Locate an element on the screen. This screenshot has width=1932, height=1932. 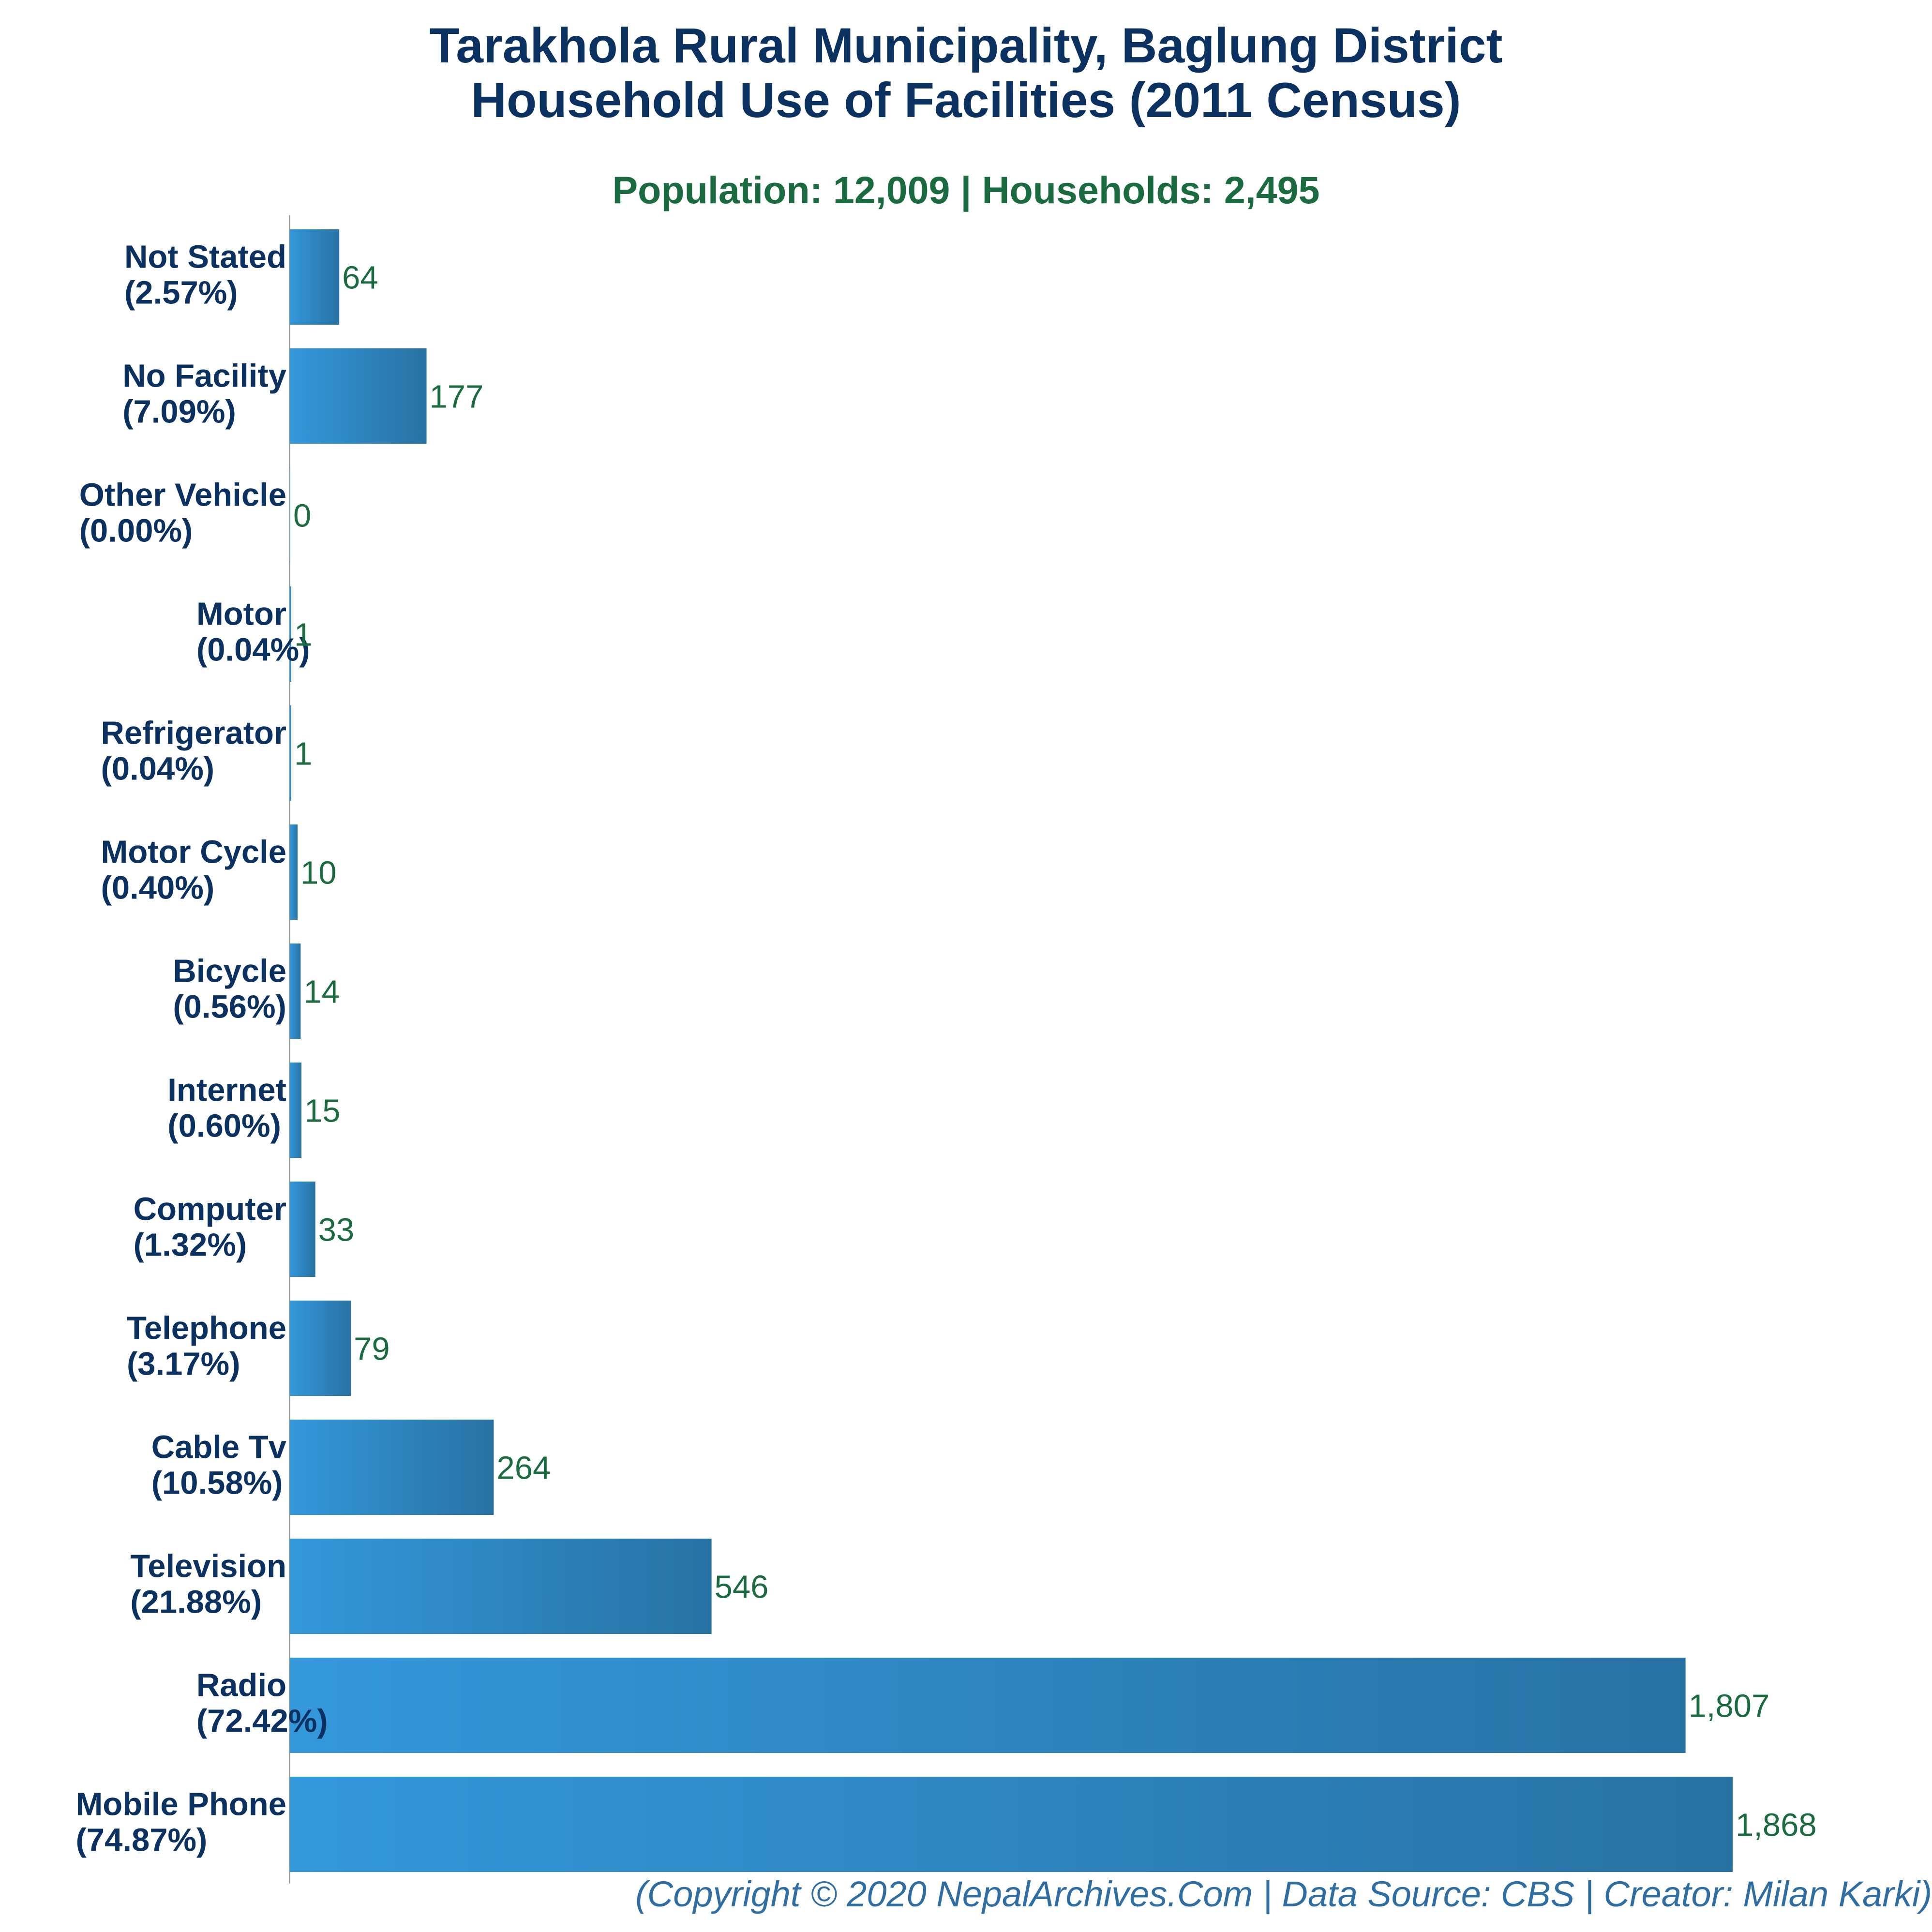
category-label-computer: Computer (1.32%) is located at coordinates (210, 1227).